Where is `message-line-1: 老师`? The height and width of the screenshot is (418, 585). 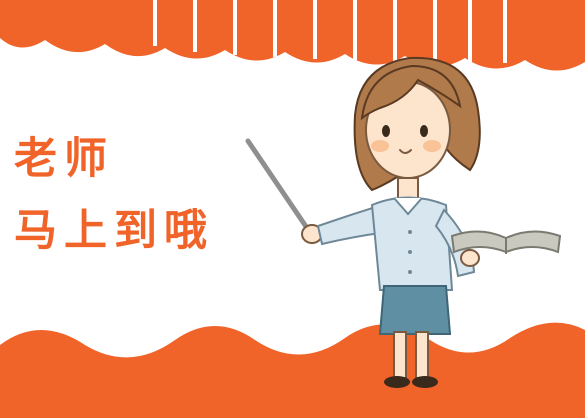 message-line-1: 老师 is located at coordinates (64, 159).